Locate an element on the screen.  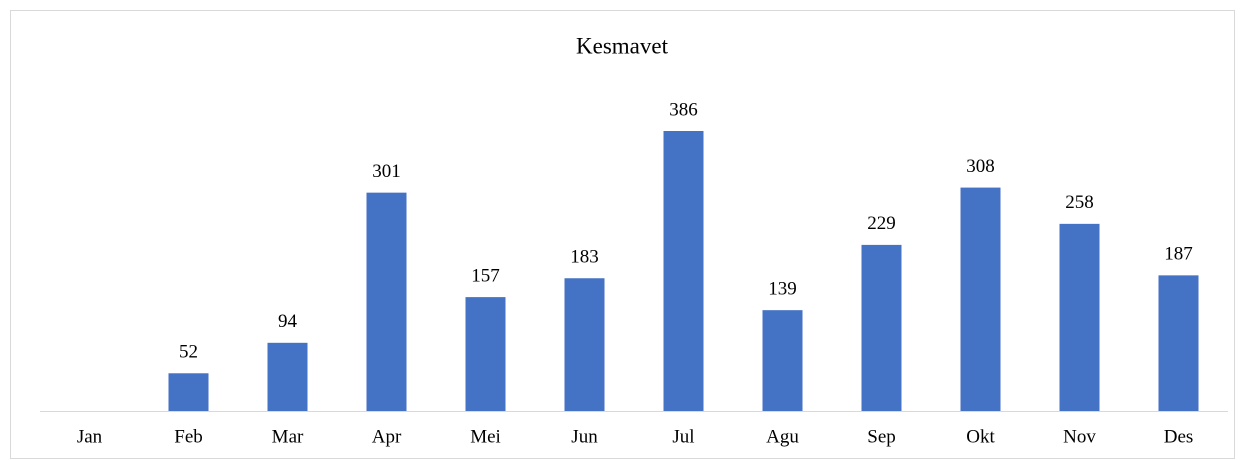
x-tick-label: Jul is located at coordinates (683, 436).